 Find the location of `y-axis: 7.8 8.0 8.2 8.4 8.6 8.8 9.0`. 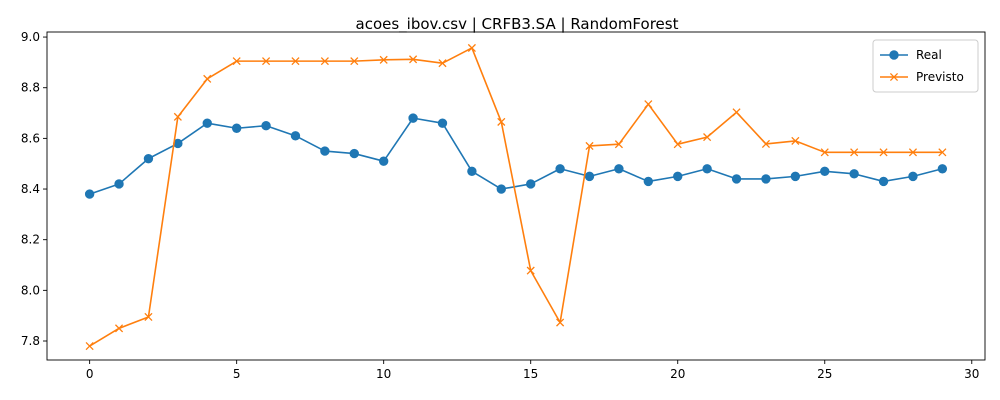

y-axis: 7.8 8.0 8.2 8.4 8.6 8.8 9.0 is located at coordinates (34, 189).